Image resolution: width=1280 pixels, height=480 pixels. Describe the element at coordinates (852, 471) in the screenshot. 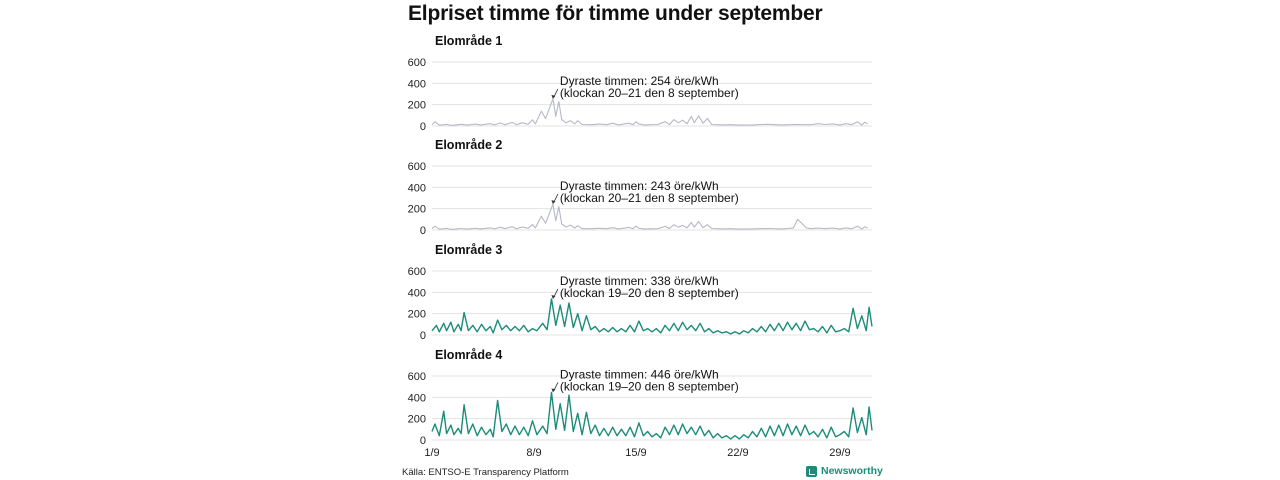

I see `brand-name: Newsworthy` at that location.